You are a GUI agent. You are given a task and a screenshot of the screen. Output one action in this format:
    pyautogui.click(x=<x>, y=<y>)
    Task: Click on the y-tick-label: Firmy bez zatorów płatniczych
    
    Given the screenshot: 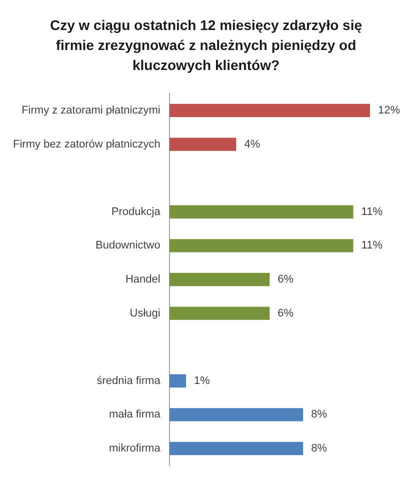 What is the action you would take?
    pyautogui.click(x=86, y=144)
    